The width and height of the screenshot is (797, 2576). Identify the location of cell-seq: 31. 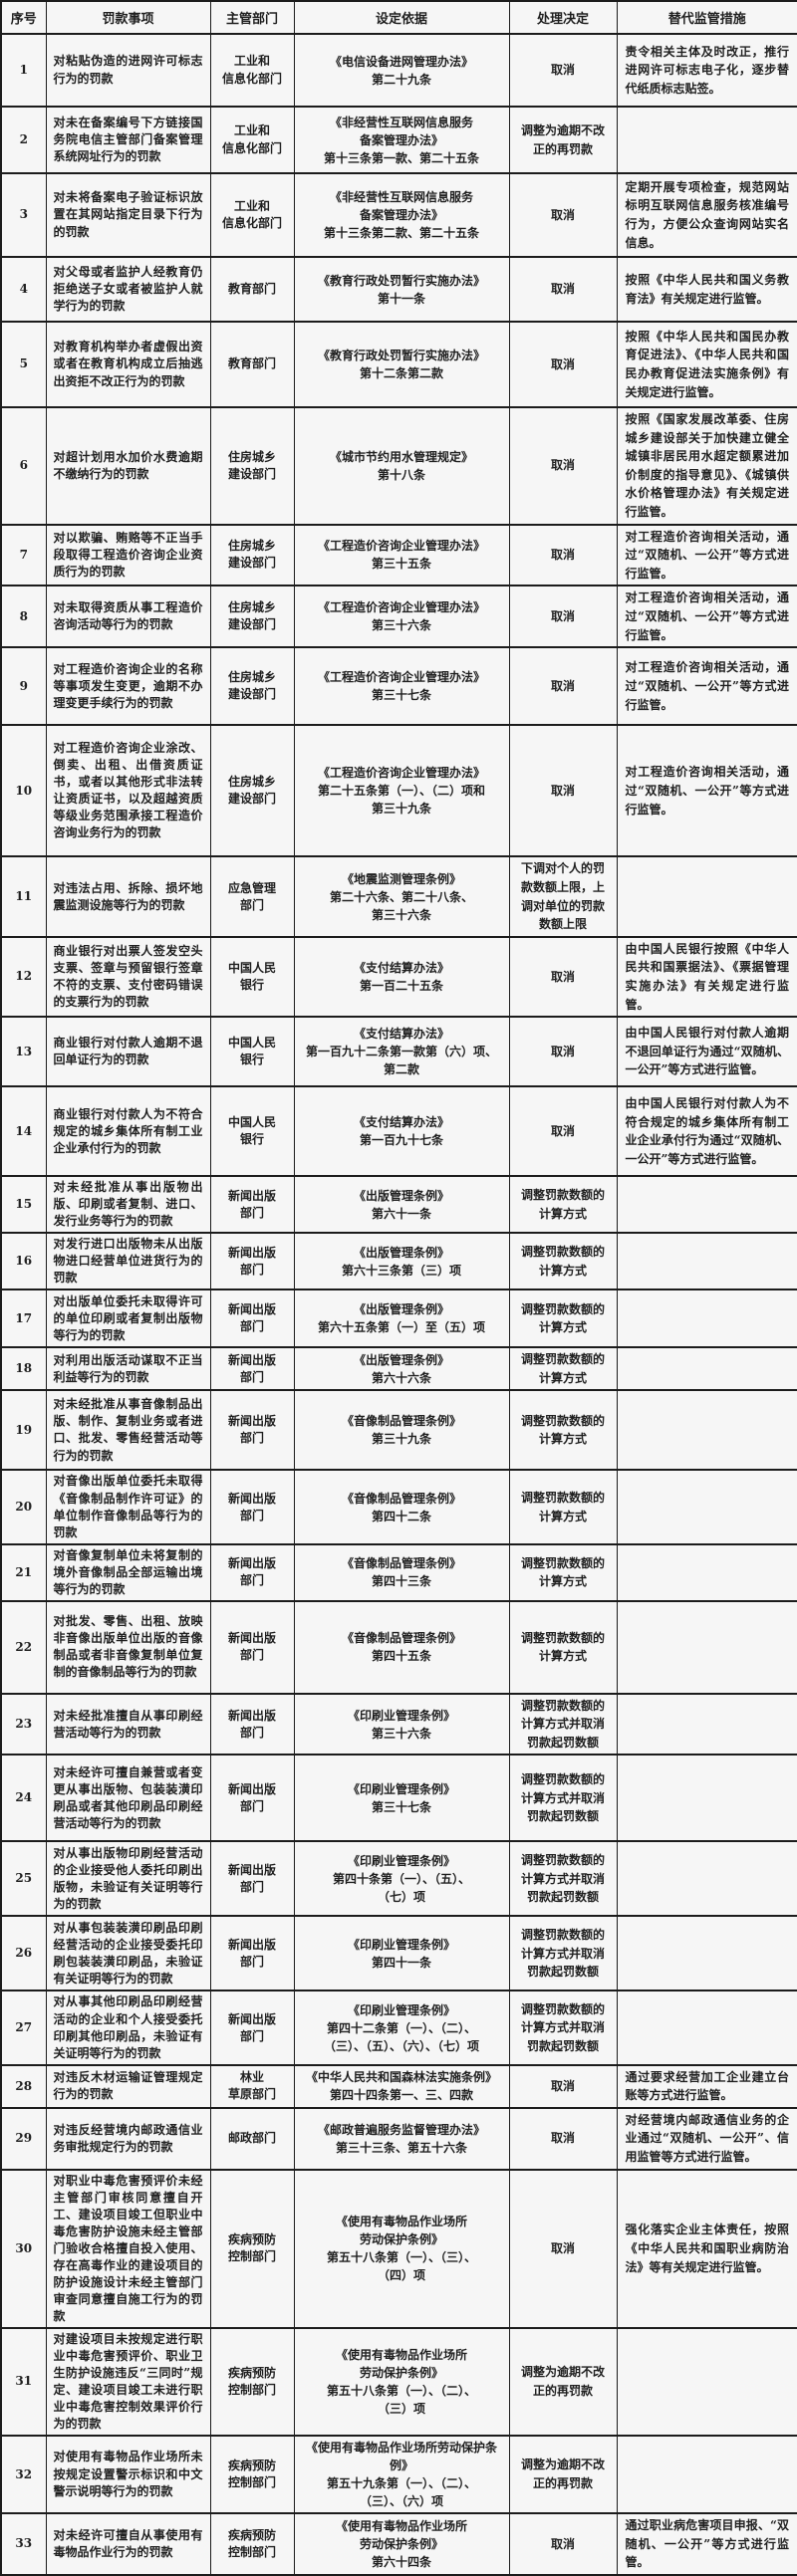
(23, 2381).